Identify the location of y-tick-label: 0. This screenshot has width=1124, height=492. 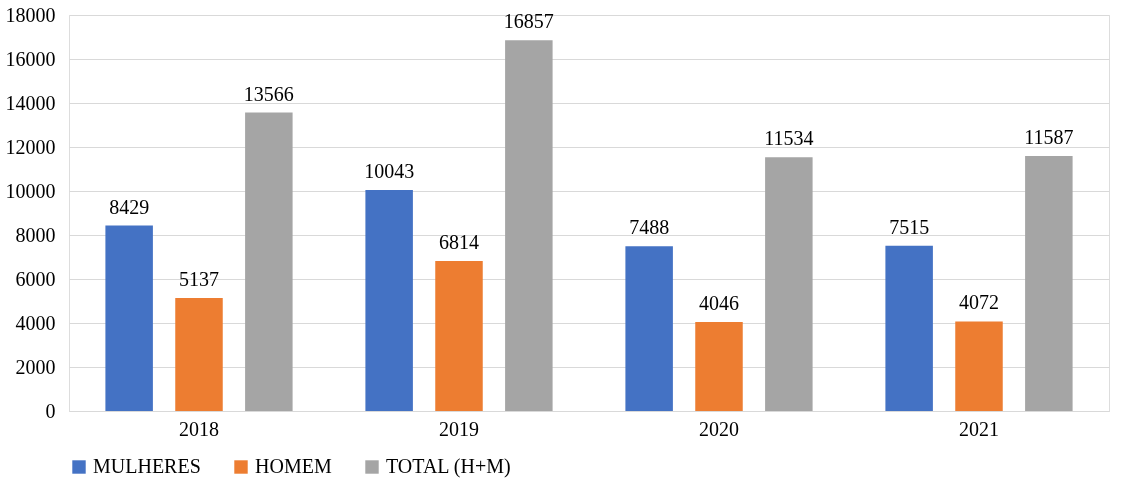
(50, 410).